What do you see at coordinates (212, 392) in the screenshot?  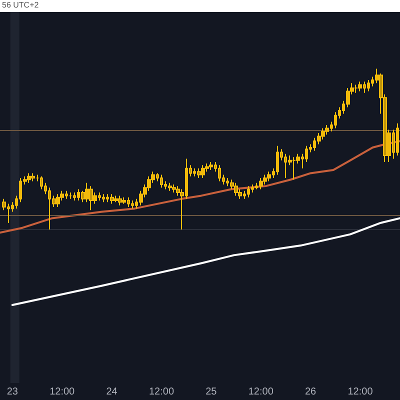 I see `x-tick-label: 25` at bounding box center [212, 392].